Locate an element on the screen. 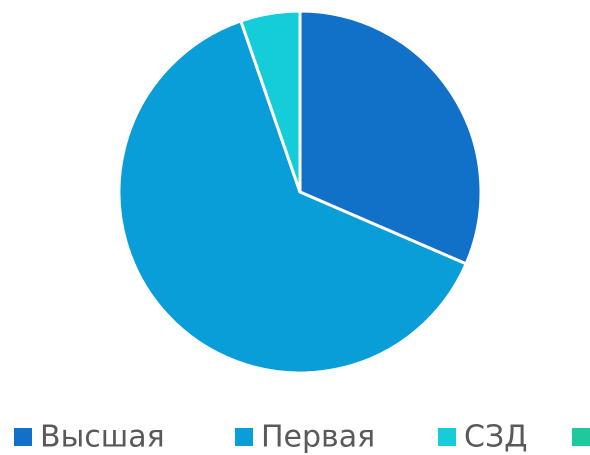  legend-label: Первая is located at coordinates (318, 437).